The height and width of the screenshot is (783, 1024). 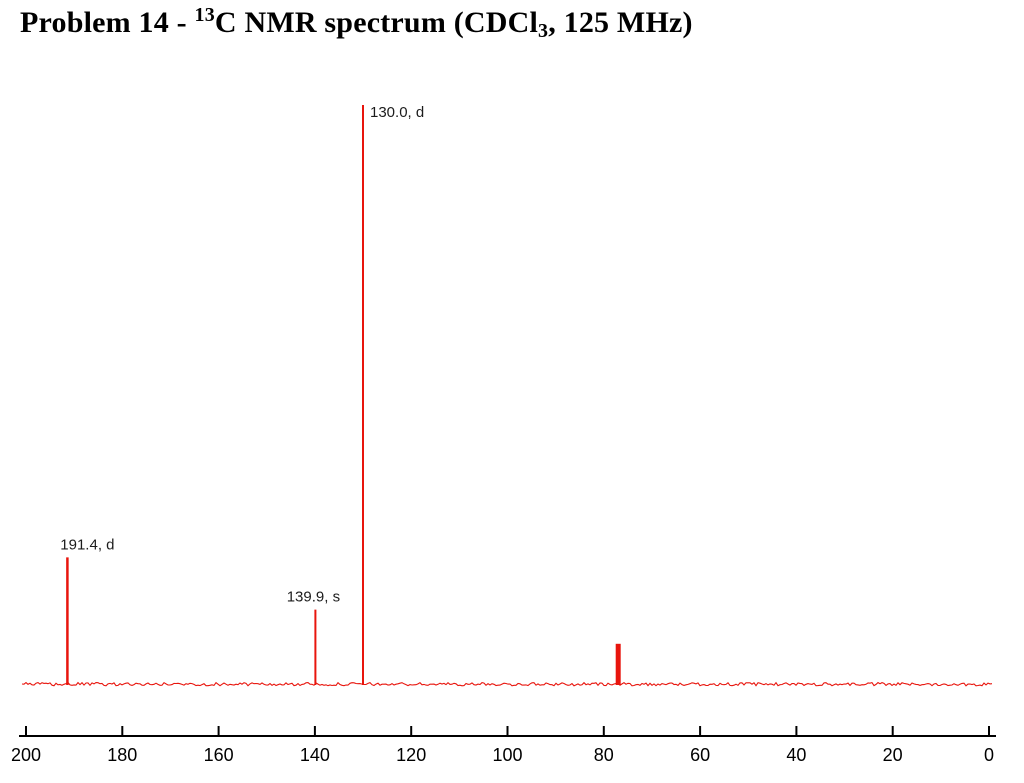 I want to click on peak-label-191.4: 191.4, d, so click(x=87, y=544).